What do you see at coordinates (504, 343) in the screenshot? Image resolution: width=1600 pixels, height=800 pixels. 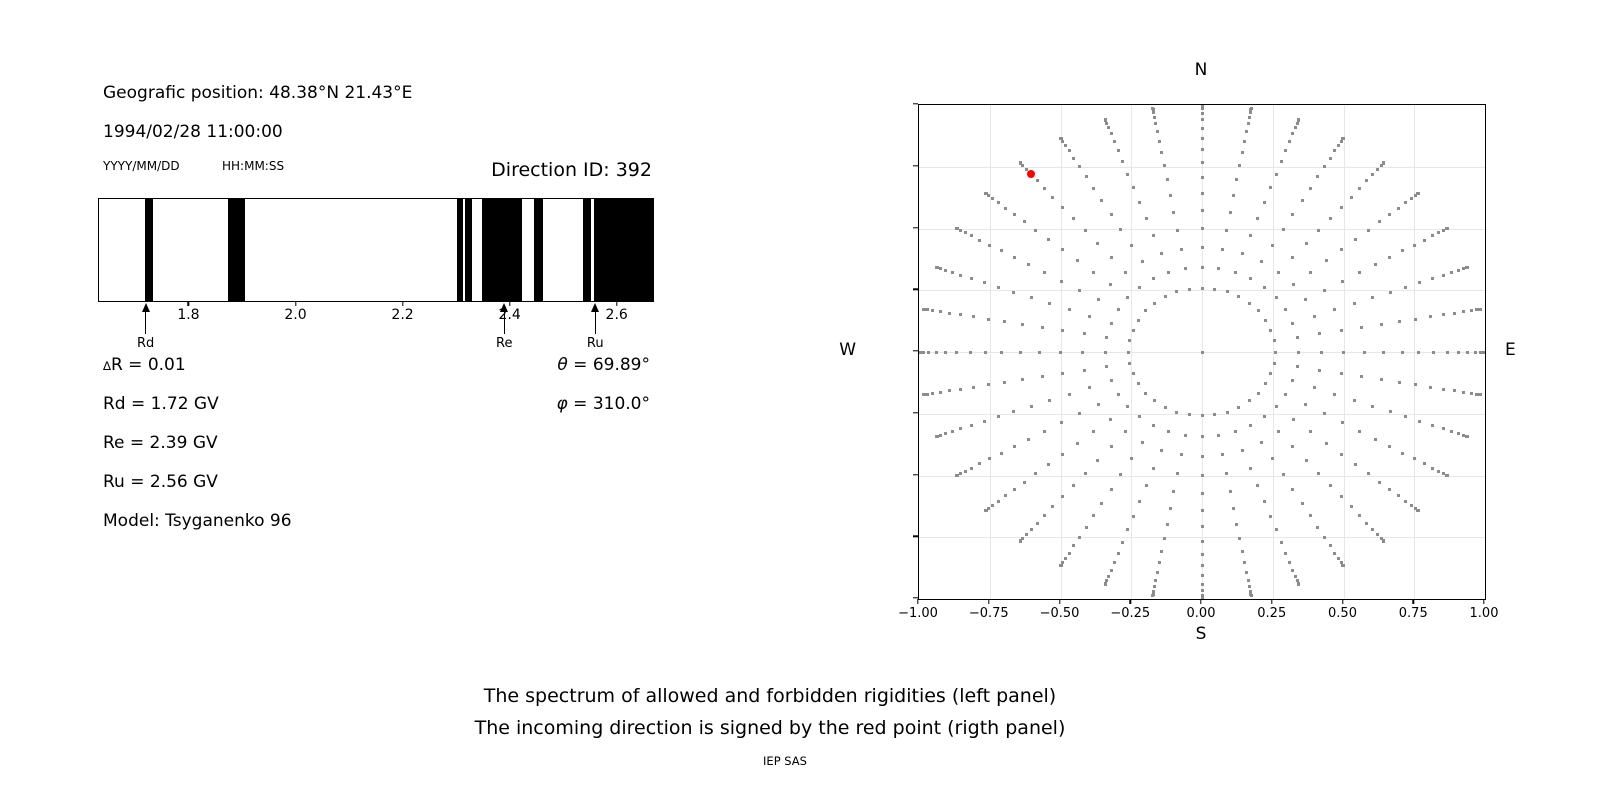 I see `cutoff-marker-label: Re` at bounding box center [504, 343].